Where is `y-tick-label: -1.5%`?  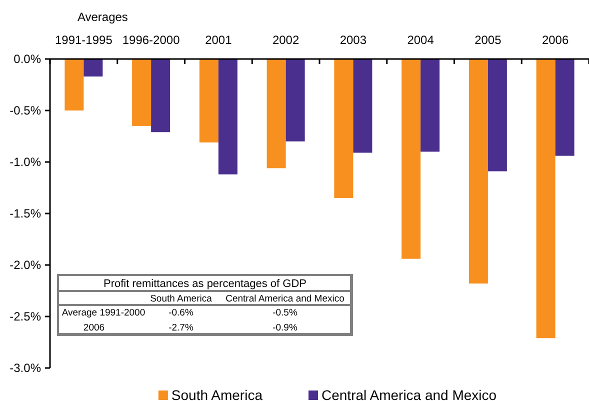
y-tick-label: -1.5% is located at coordinates (26, 213).